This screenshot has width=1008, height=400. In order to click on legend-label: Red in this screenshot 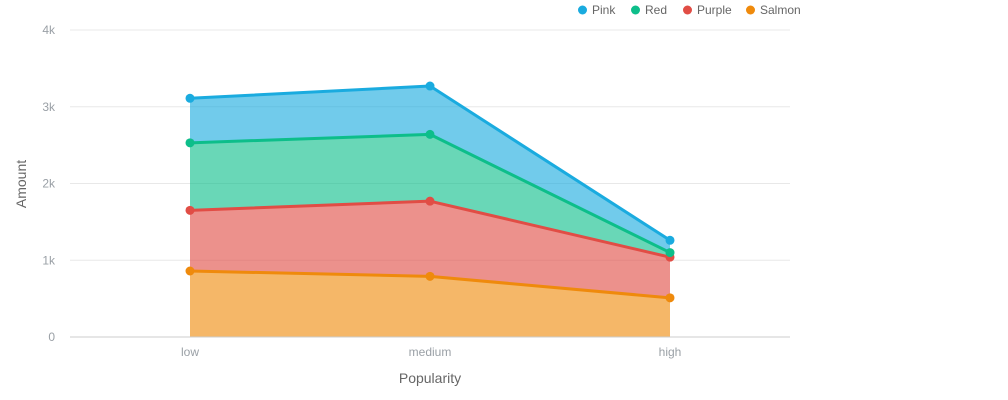, I will do `click(656, 10)`.